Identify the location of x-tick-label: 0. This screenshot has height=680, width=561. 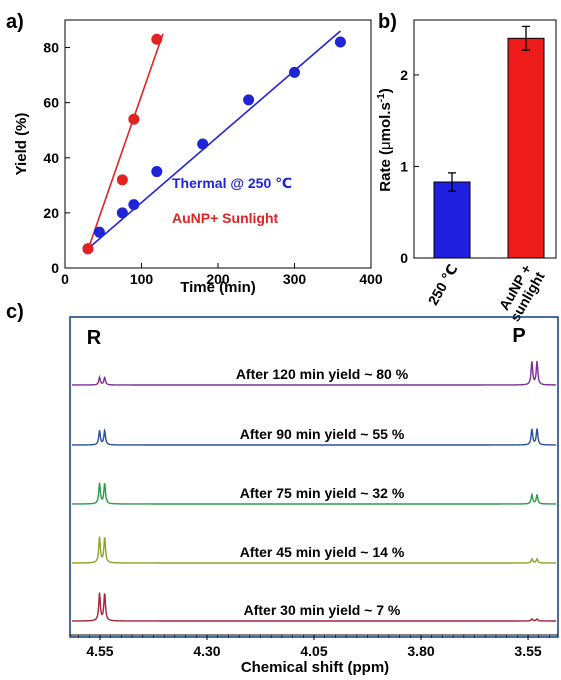
(65, 279).